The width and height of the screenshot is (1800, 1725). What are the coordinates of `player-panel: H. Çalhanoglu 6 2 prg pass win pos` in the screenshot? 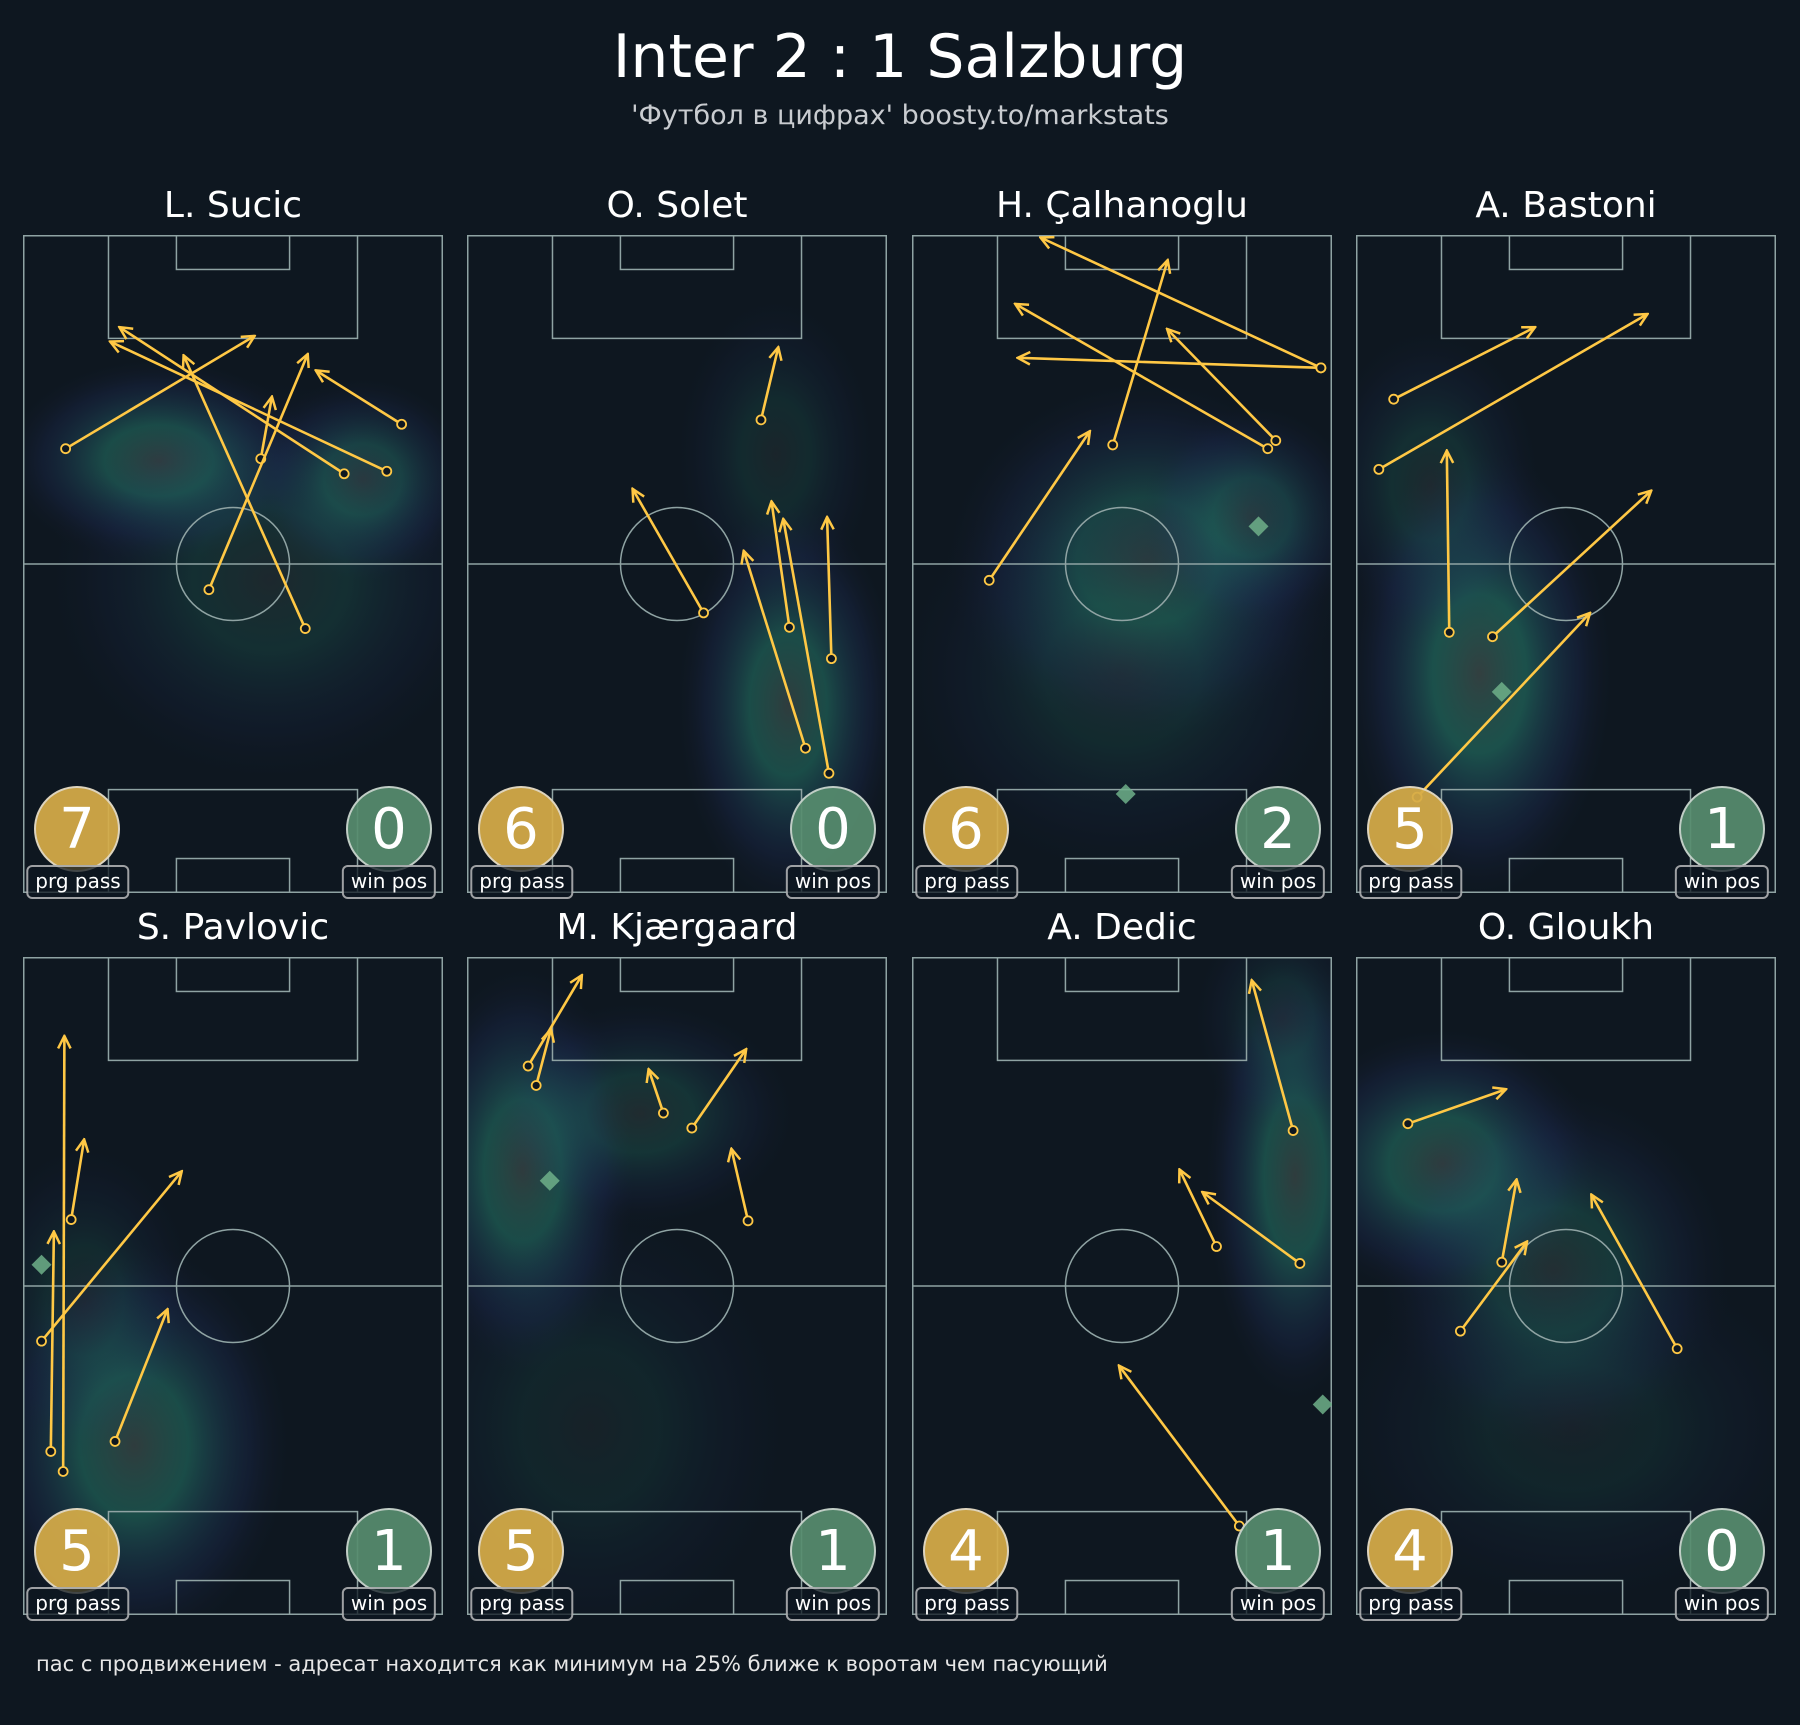 It's located at (1122, 542).